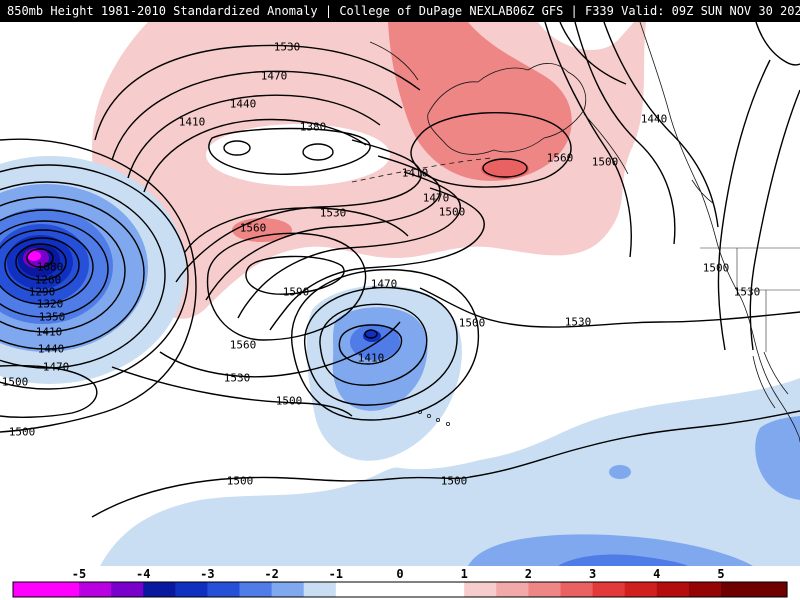  Describe the element at coordinates (313, 127) in the screenshot. I see `contour-label: 1380` at that location.